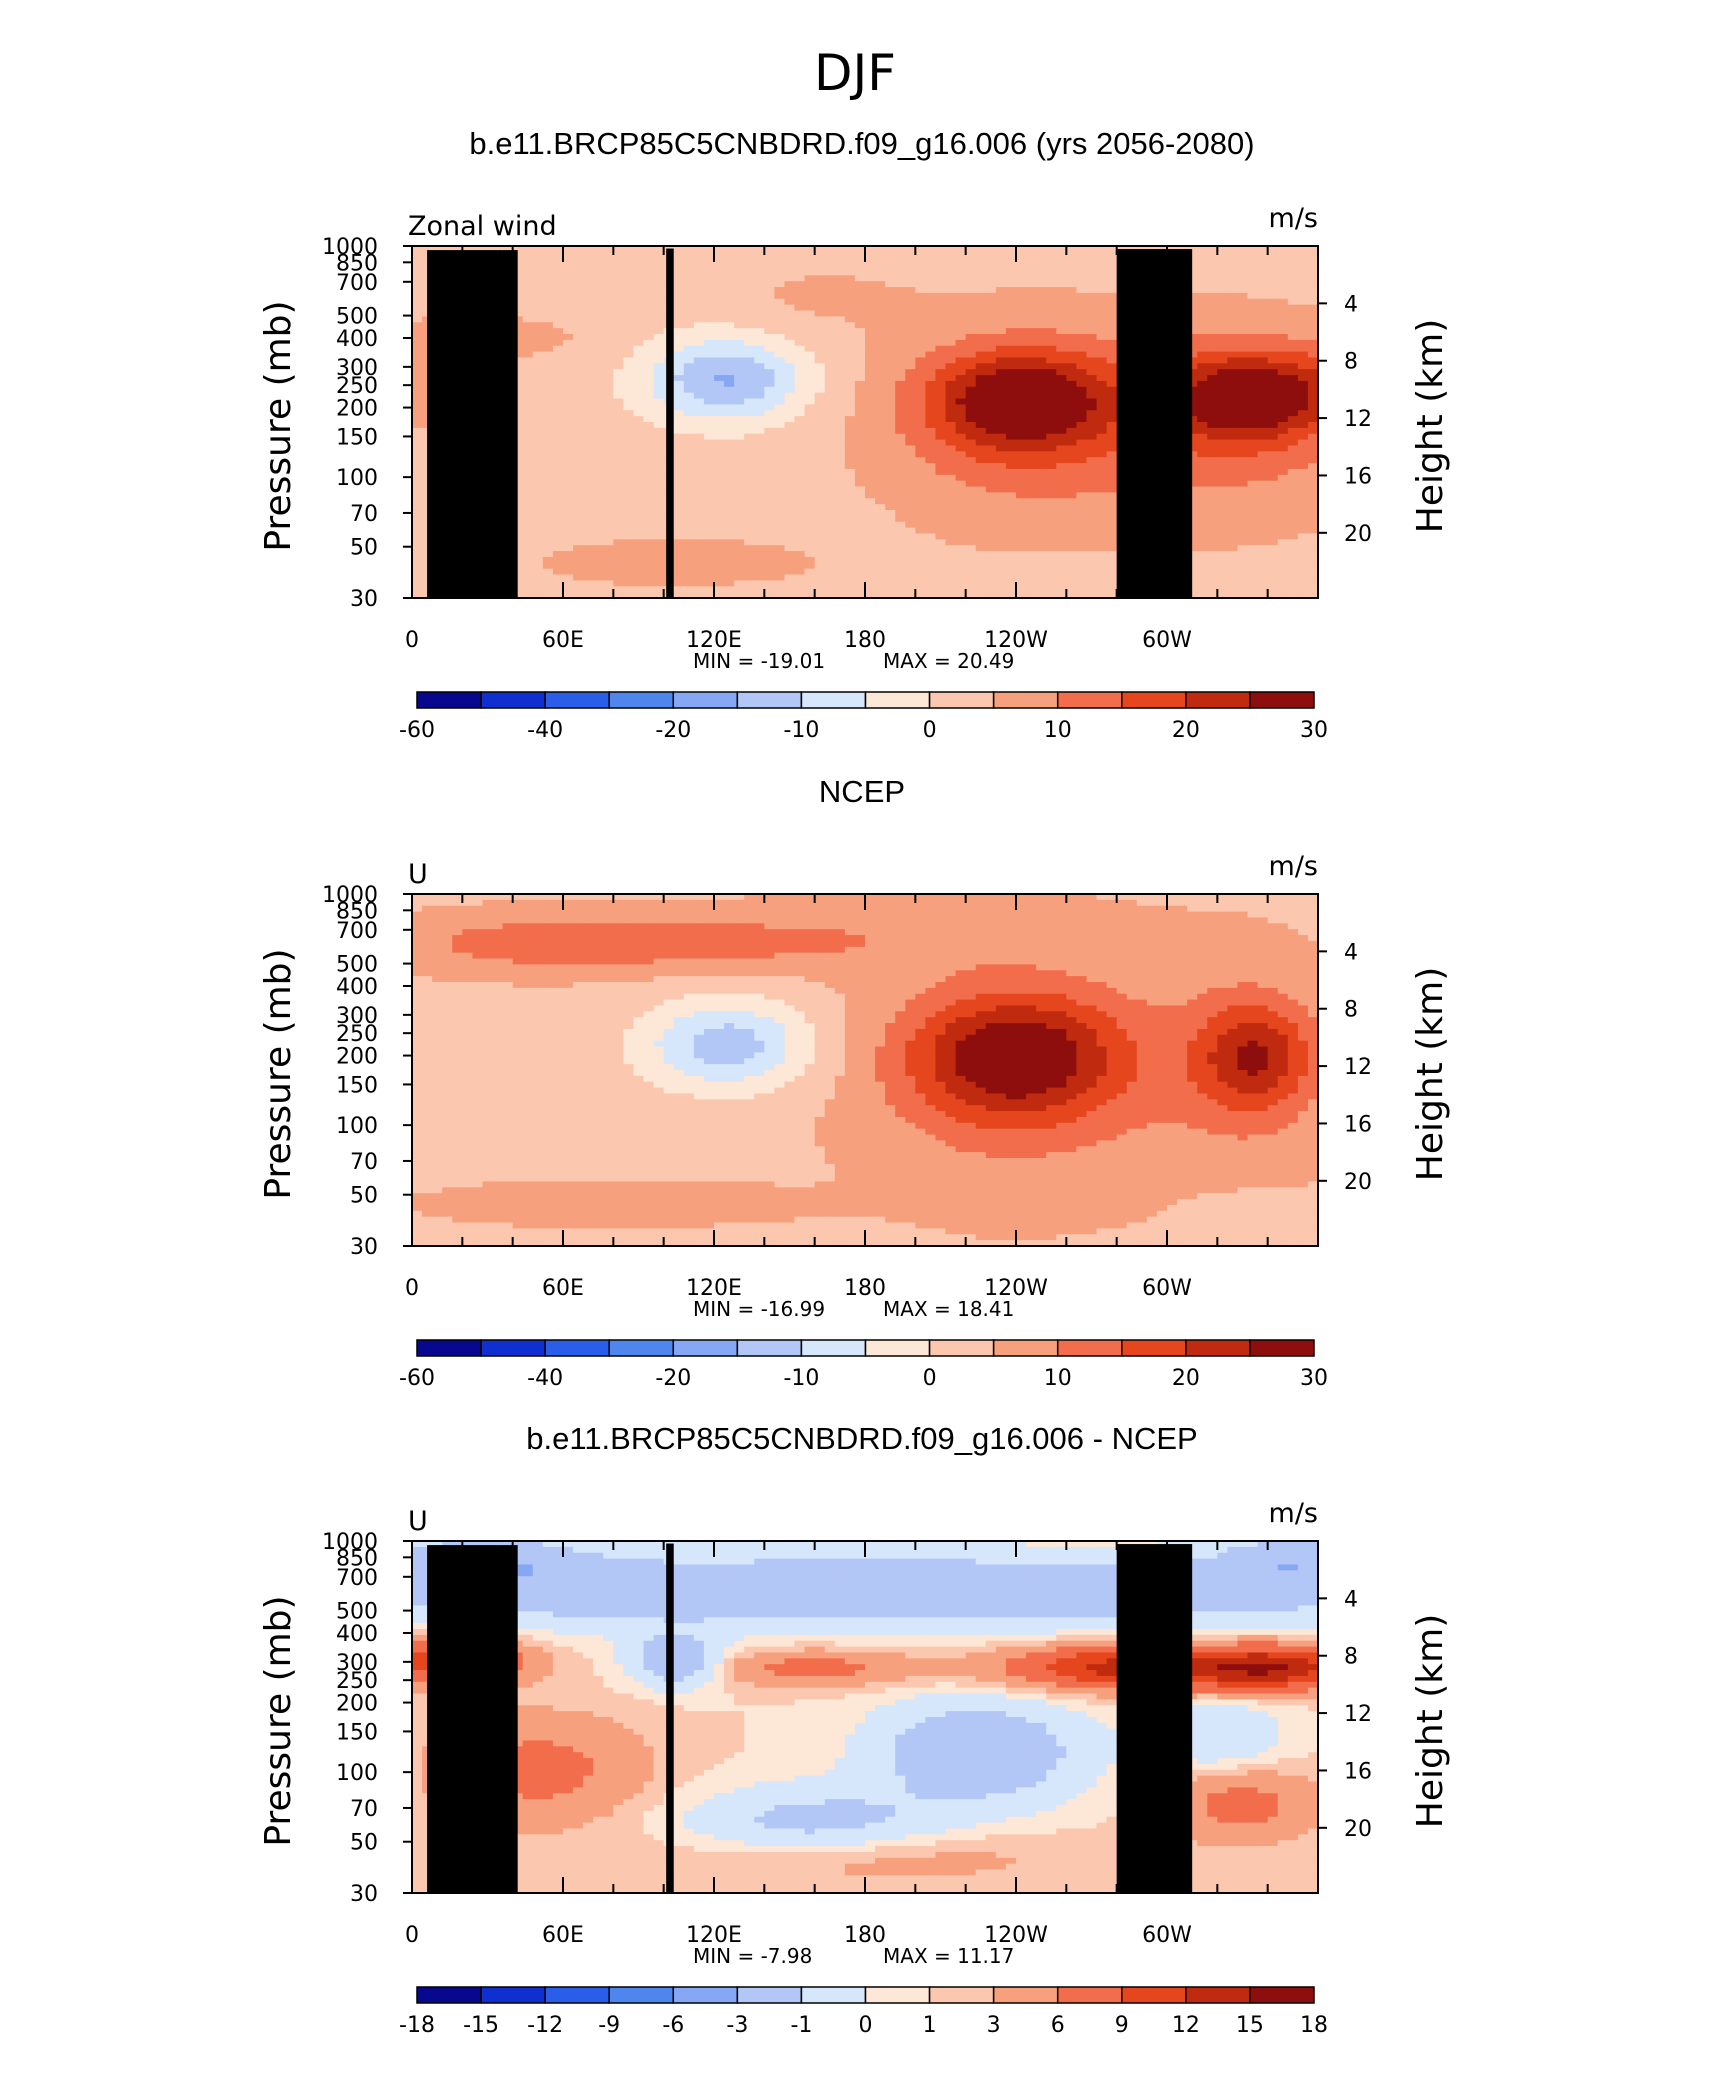 This screenshot has width=1710, height=2074. What do you see at coordinates (1358, 1771) in the screenshot?
I see `y2-tick-label: 16` at bounding box center [1358, 1771].